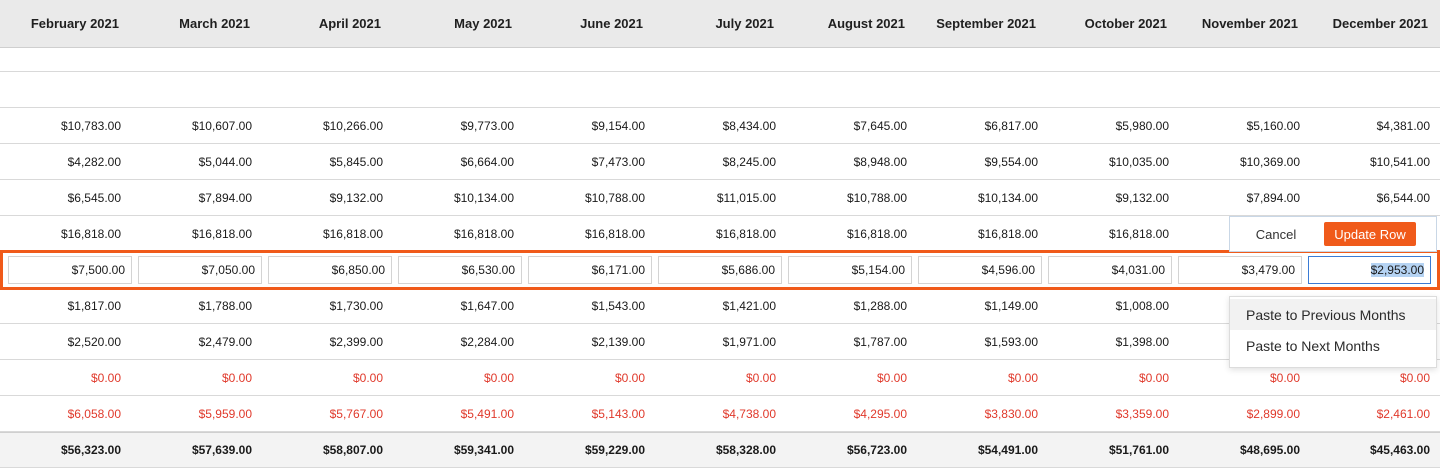  I want to click on table-cell: $8,245.00, so click(749, 161).